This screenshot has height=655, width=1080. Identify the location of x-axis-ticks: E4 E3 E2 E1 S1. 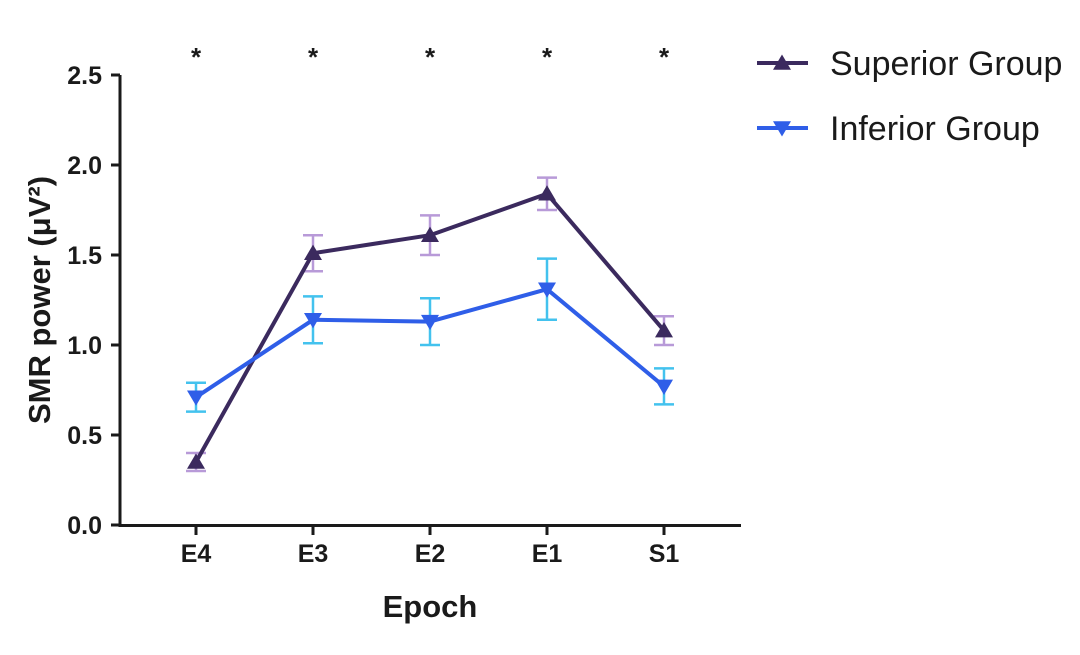
(430, 546).